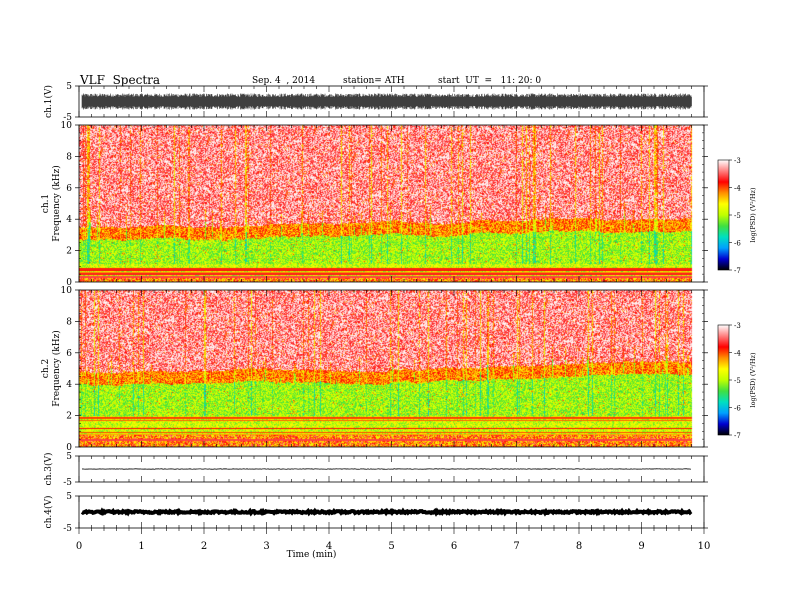 Image resolution: width=792 pixels, height=612 pixels. Describe the element at coordinates (46, 203) in the screenshot. I see `y-axis-channel-label: ch.1` at that location.